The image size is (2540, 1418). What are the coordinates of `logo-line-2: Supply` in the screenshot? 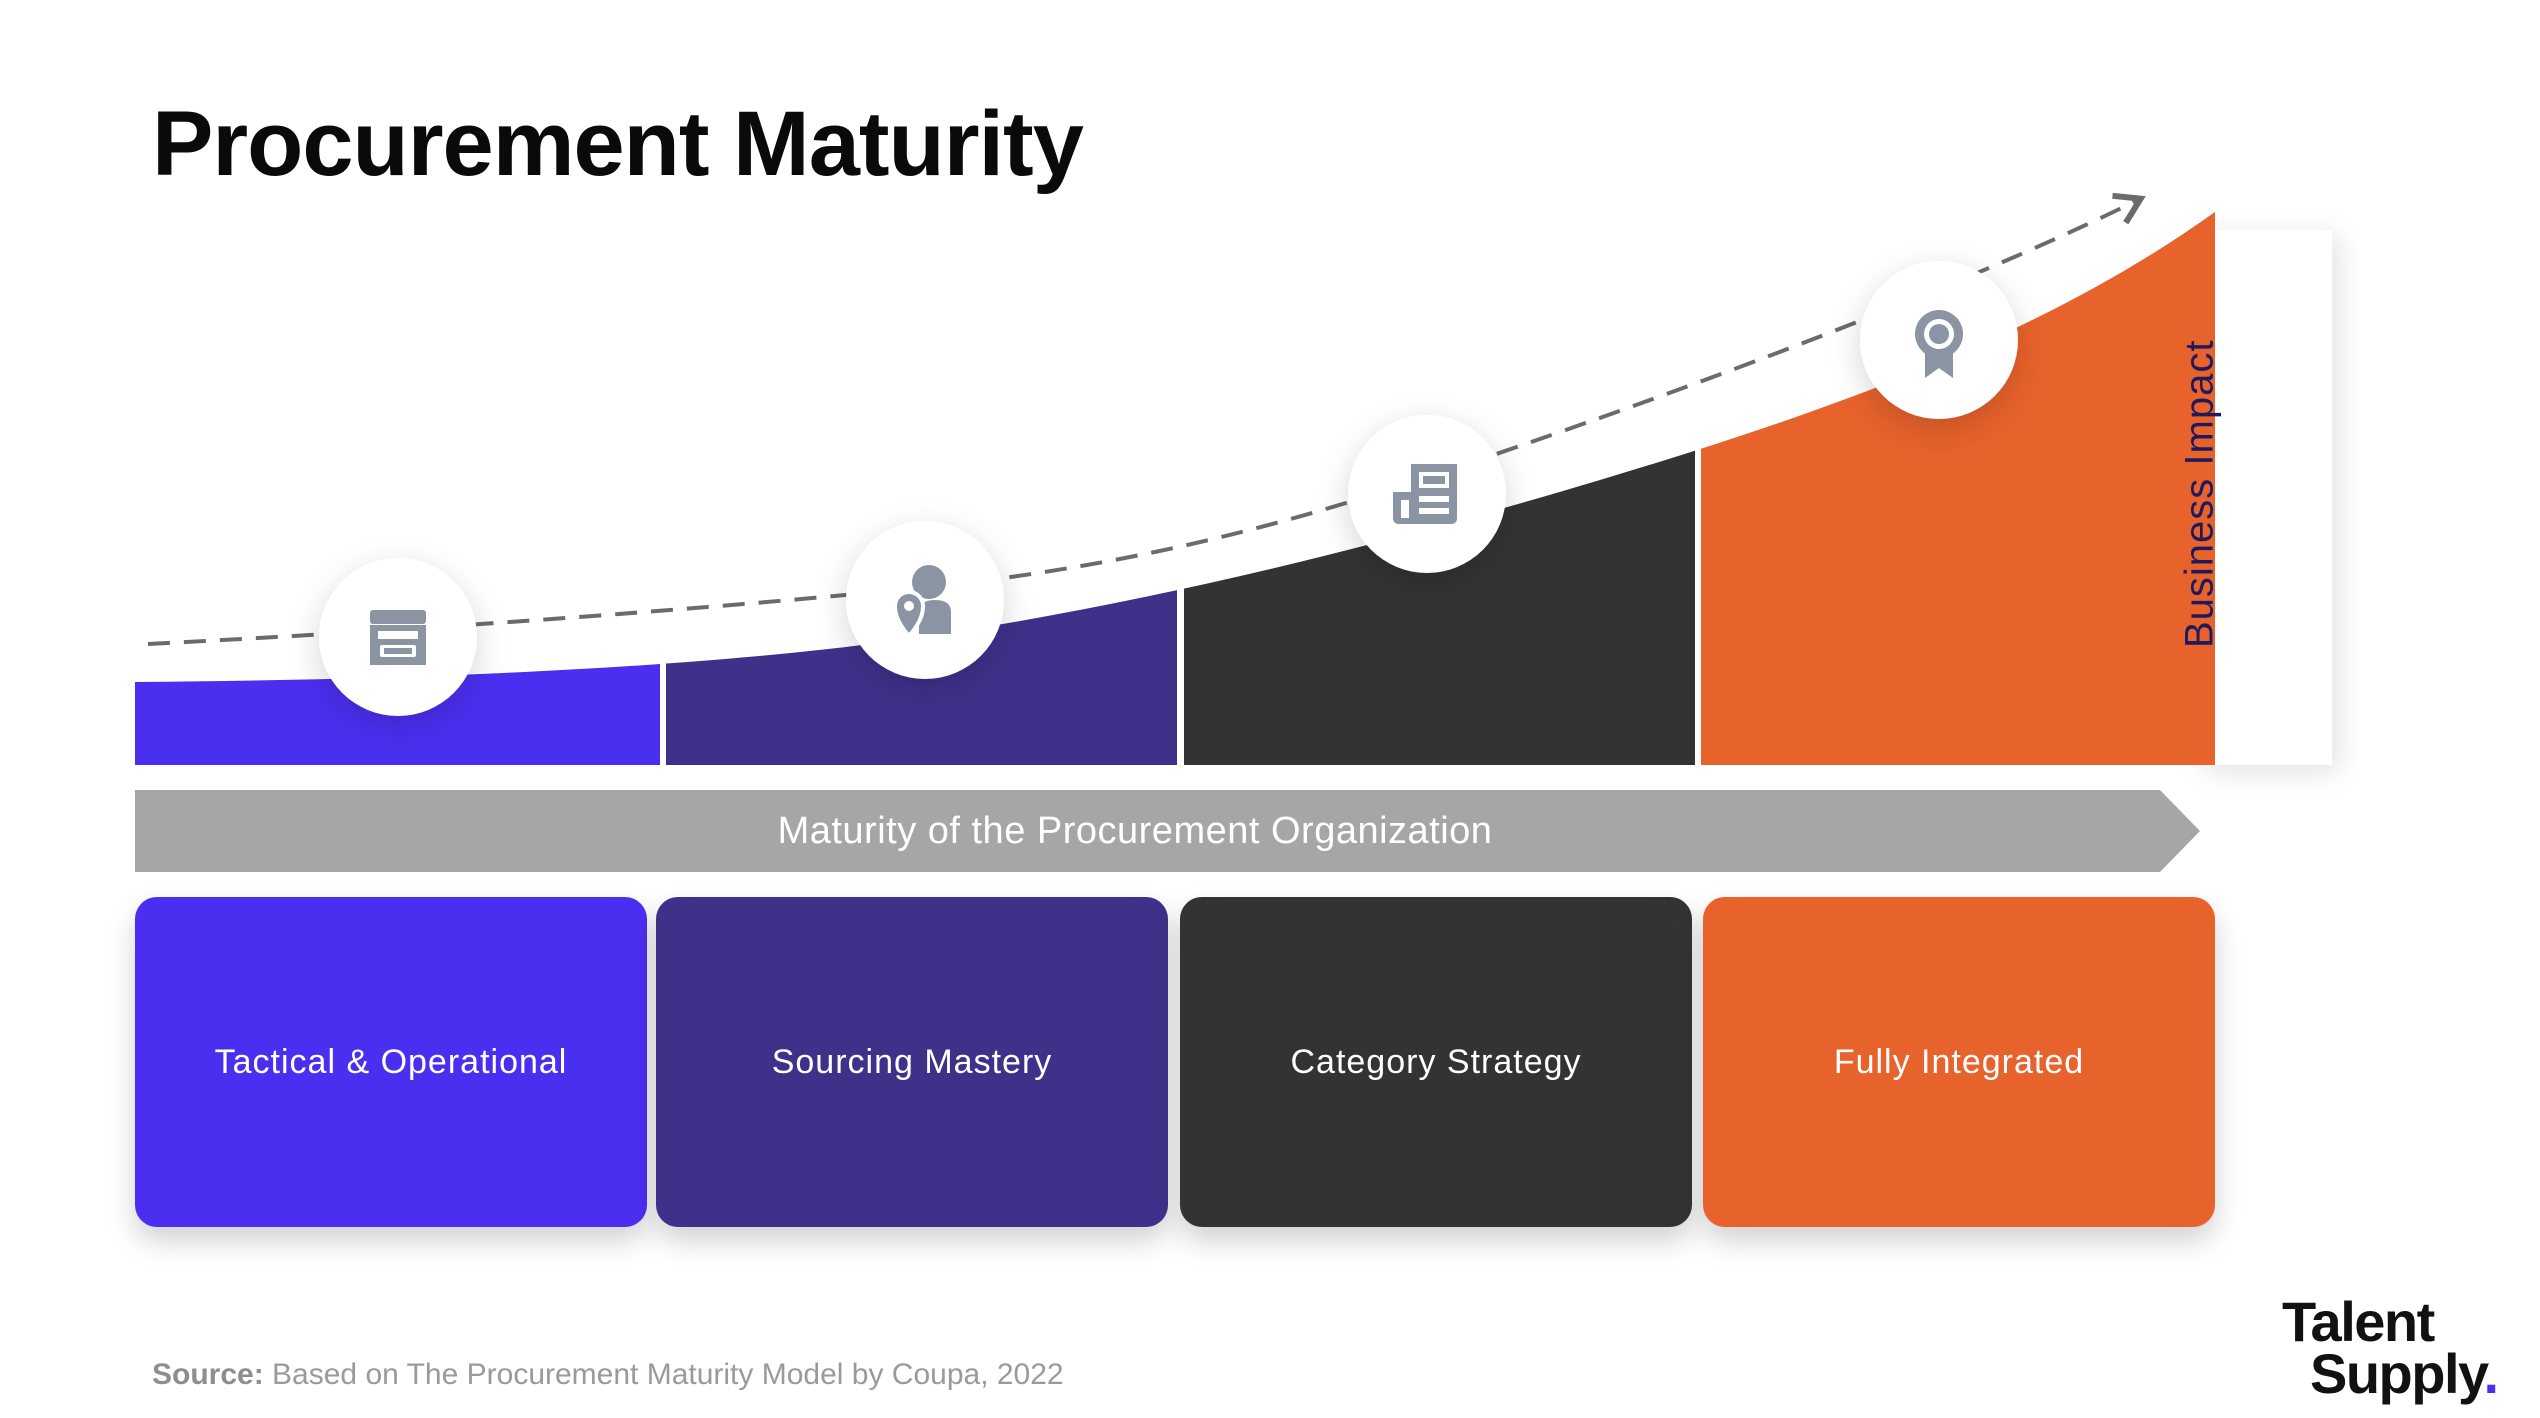 It's located at (2397, 1373).